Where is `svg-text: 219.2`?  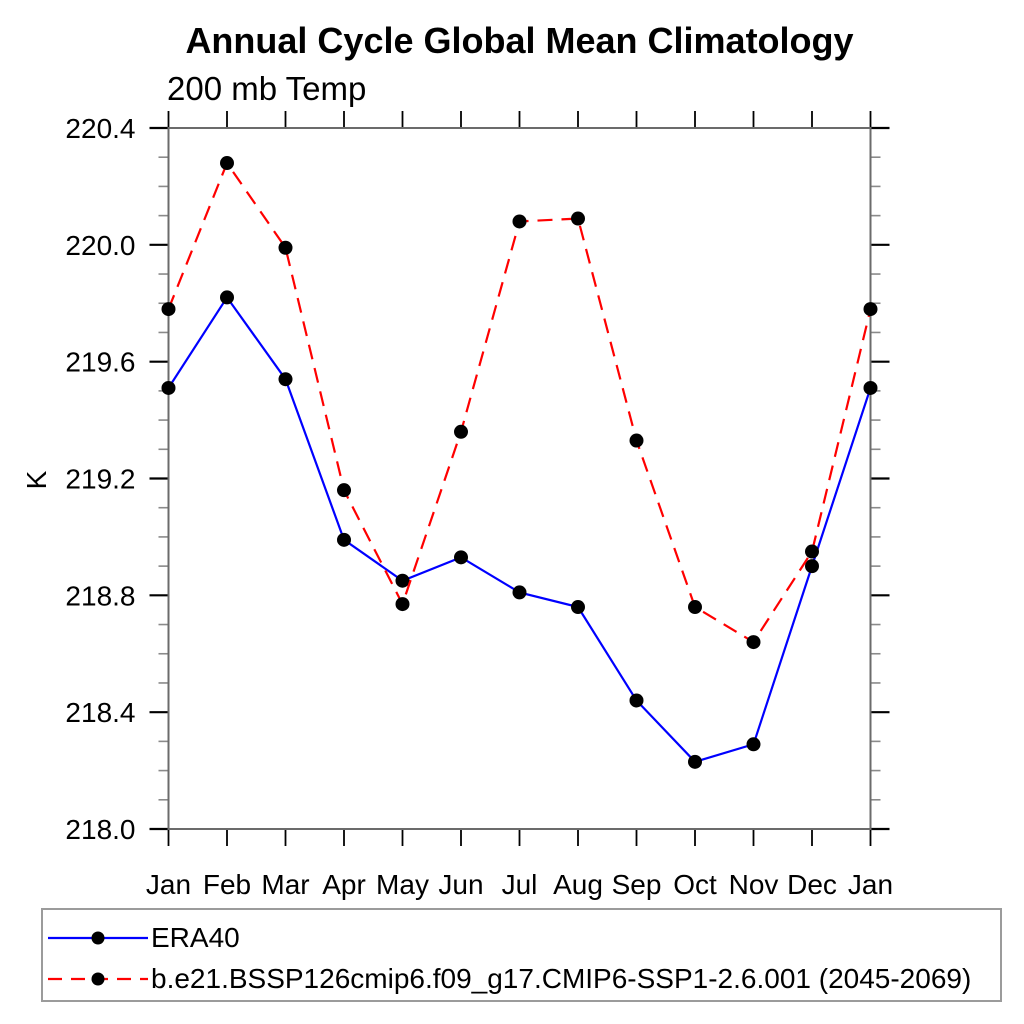 svg-text: 219.2 is located at coordinates (100, 479).